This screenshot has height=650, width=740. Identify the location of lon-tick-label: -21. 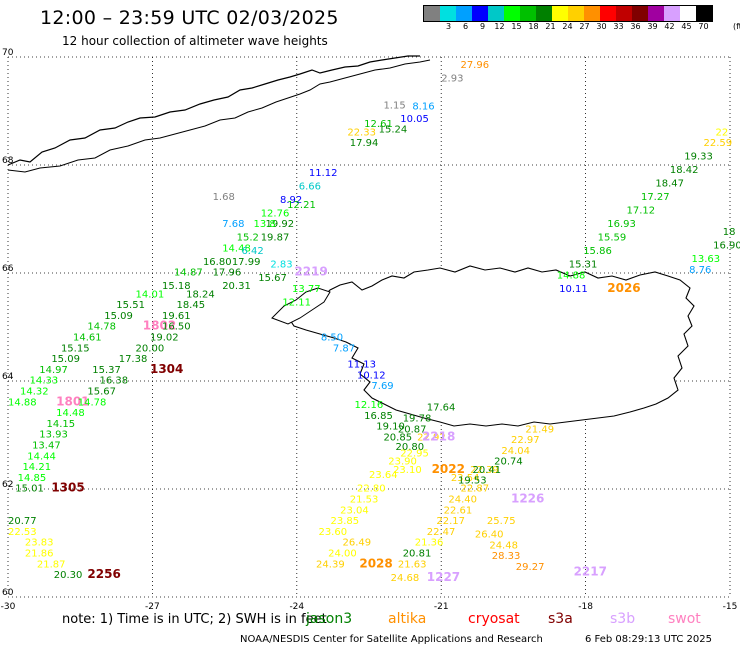
(441, 607).